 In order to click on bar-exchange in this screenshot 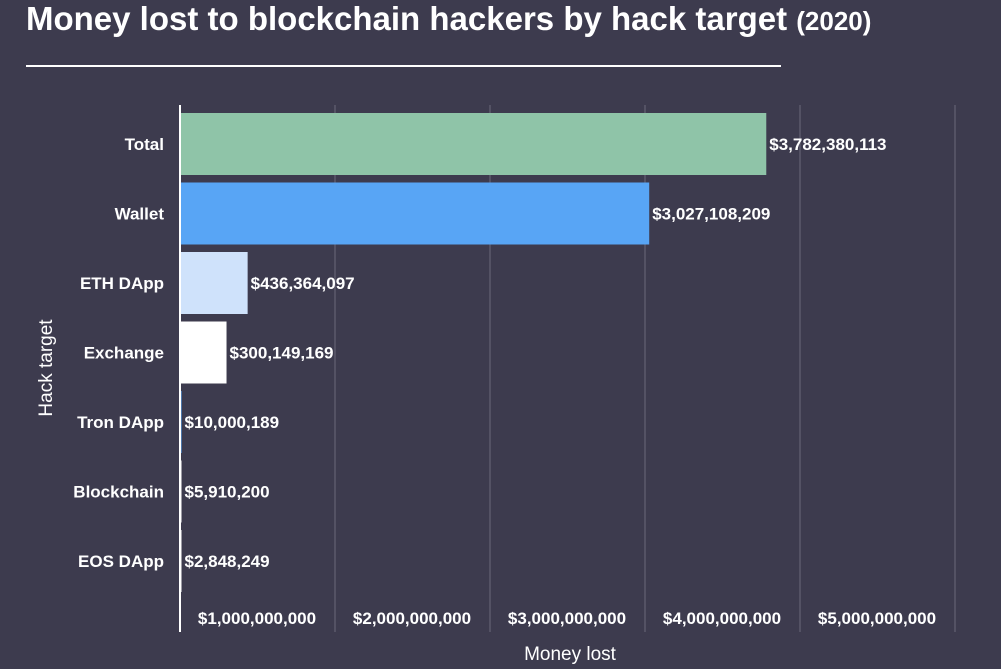, I will do `click(203, 352)`.